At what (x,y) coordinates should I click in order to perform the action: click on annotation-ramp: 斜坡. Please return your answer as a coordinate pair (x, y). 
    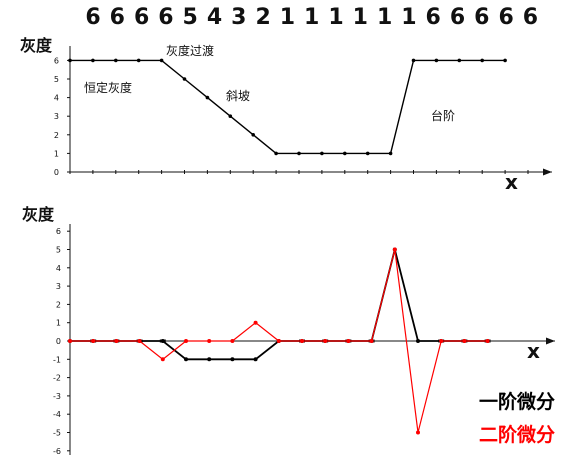
    Looking at the image, I should click on (238, 96).